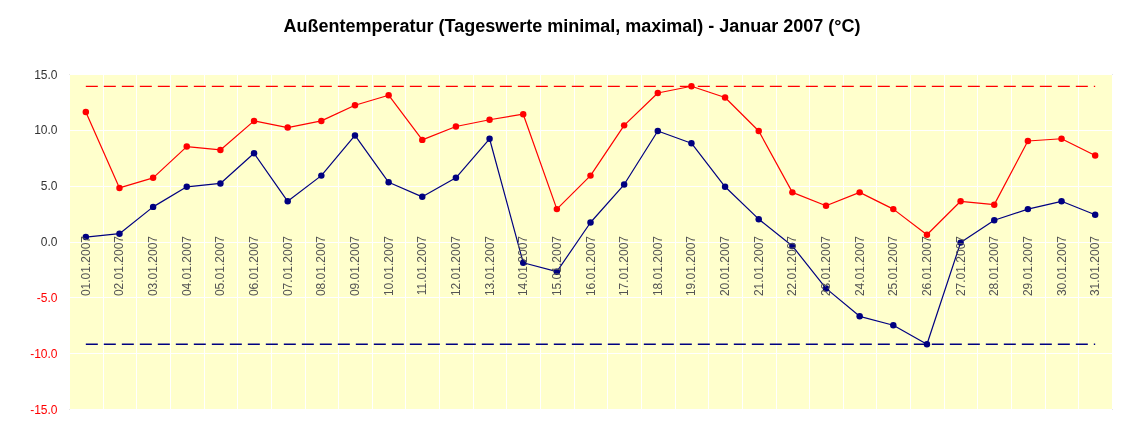 This screenshot has width=1144, height=437. I want to click on x-tick-label: 18.01.2007, so click(657, 266).